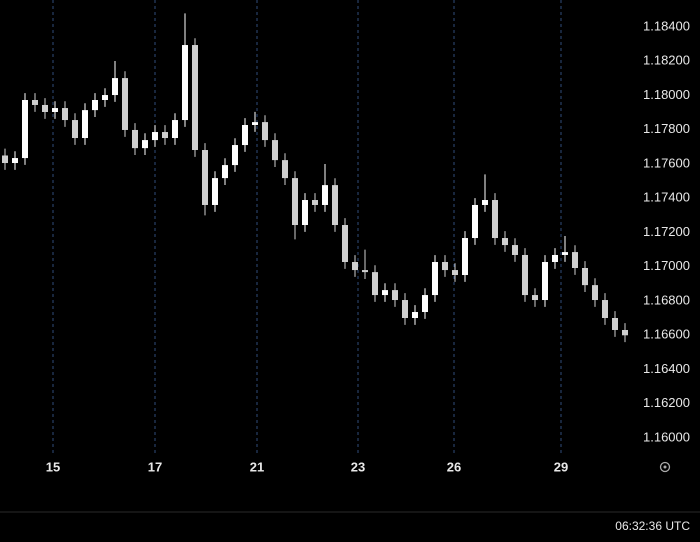  Describe the element at coordinates (666, 60) in the screenshot. I see `y-tick-label: 1.18200` at that location.